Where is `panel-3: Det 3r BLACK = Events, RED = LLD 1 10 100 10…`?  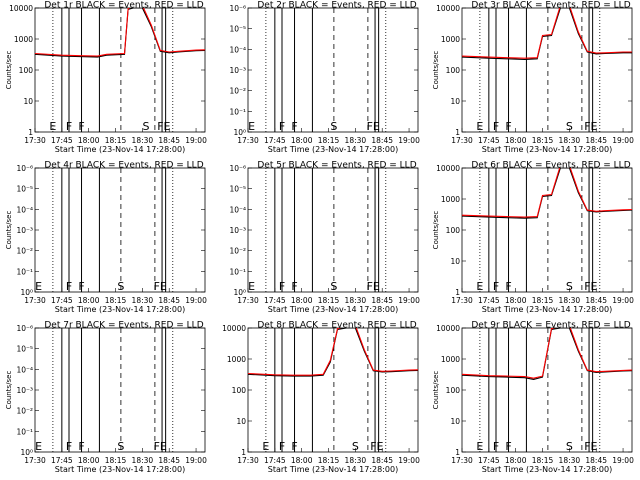
panel-3: Det 3r BLACK = Events, RED = LLD 1 10 100 10… is located at coordinates (533, 78).